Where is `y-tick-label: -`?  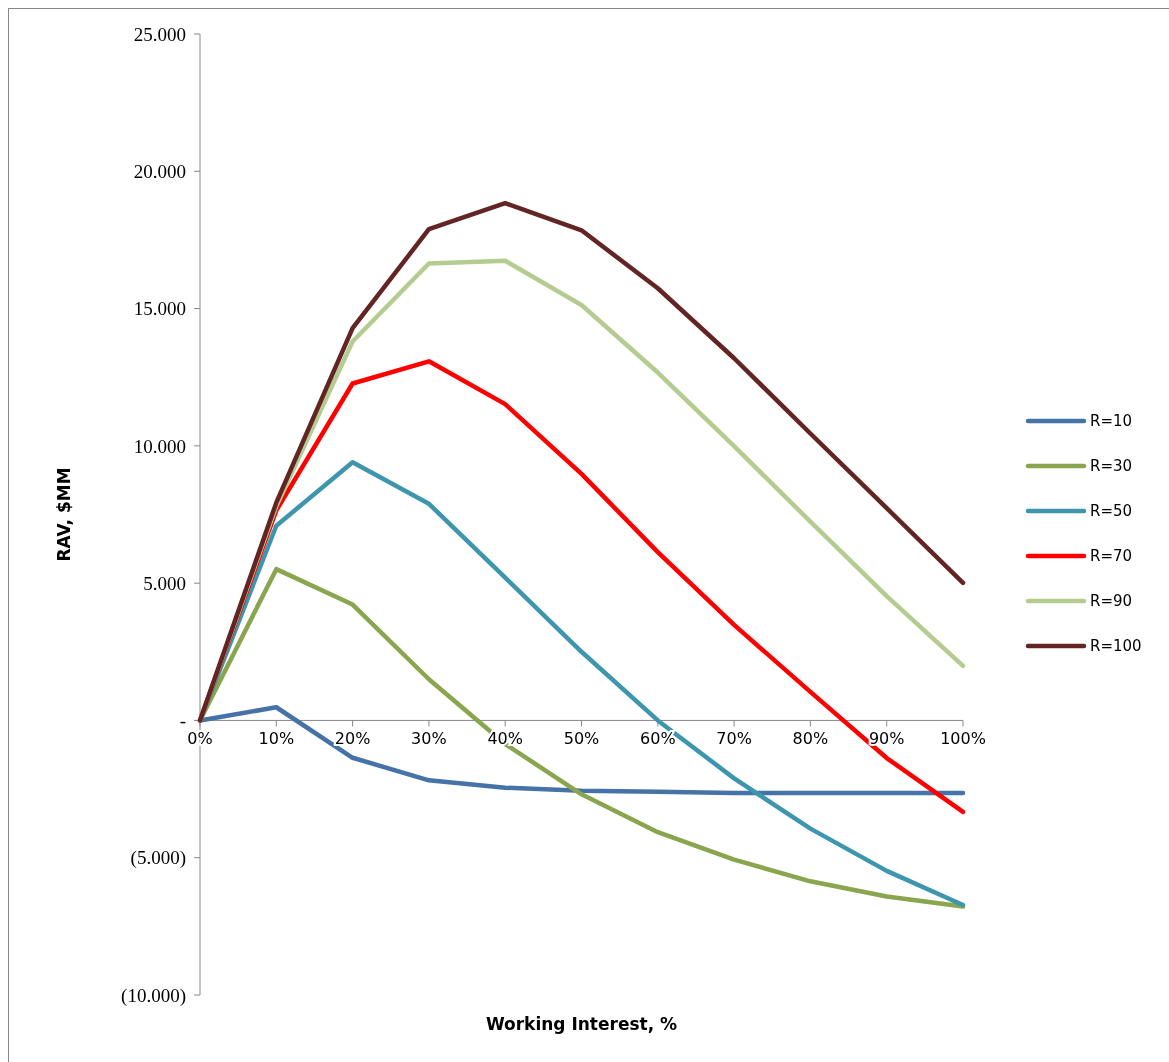 y-tick-label: - is located at coordinates (182, 721).